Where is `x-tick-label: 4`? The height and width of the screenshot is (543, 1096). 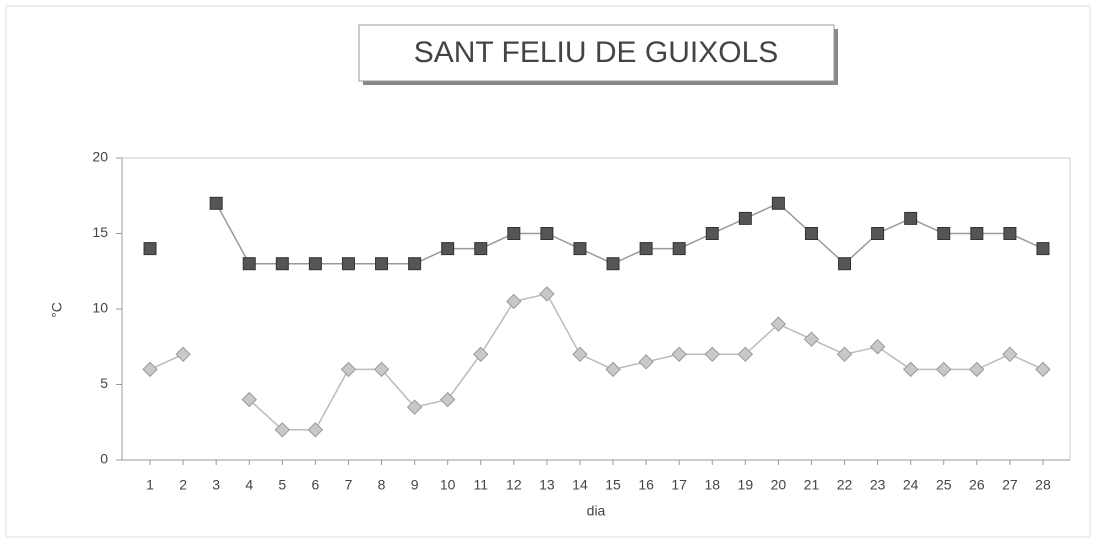 x-tick-label: 4 is located at coordinates (249, 485).